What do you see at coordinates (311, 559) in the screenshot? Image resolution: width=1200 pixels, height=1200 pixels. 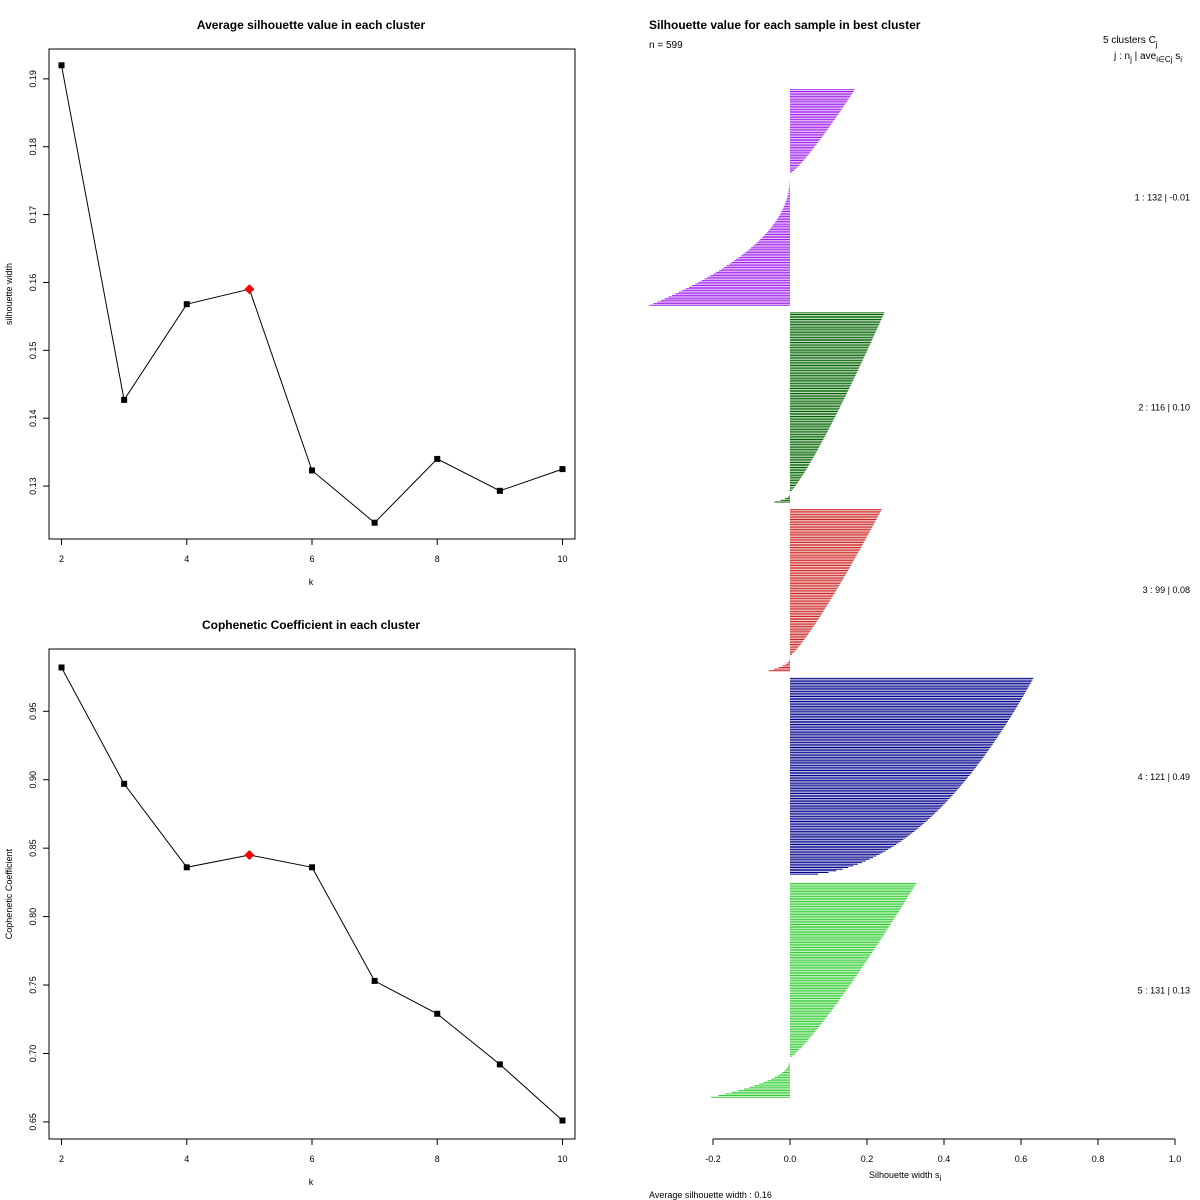 I see `silhouette-x-tick-label: 6` at bounding box center [311, 559].